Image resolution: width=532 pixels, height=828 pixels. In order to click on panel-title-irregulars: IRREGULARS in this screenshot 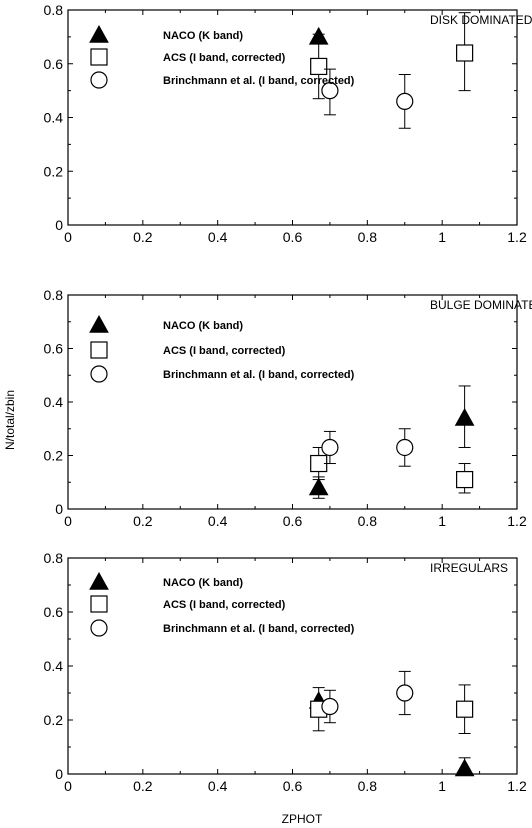, I will do `click(469, 568)`.